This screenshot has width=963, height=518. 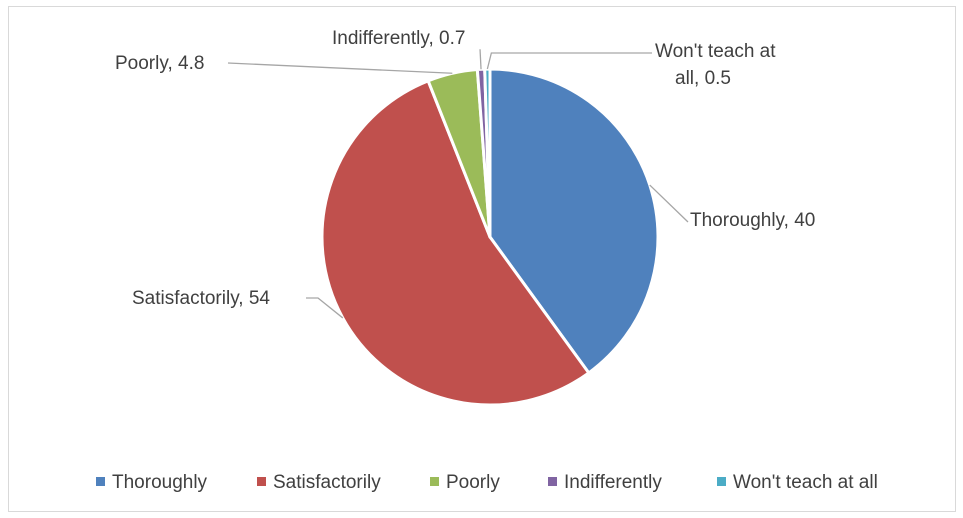 What do you see at coordinates (752, 220) in the screenshot?
I see `data-label-thoroughly: Thoroughly, 40` at bounding box center [752, 220].